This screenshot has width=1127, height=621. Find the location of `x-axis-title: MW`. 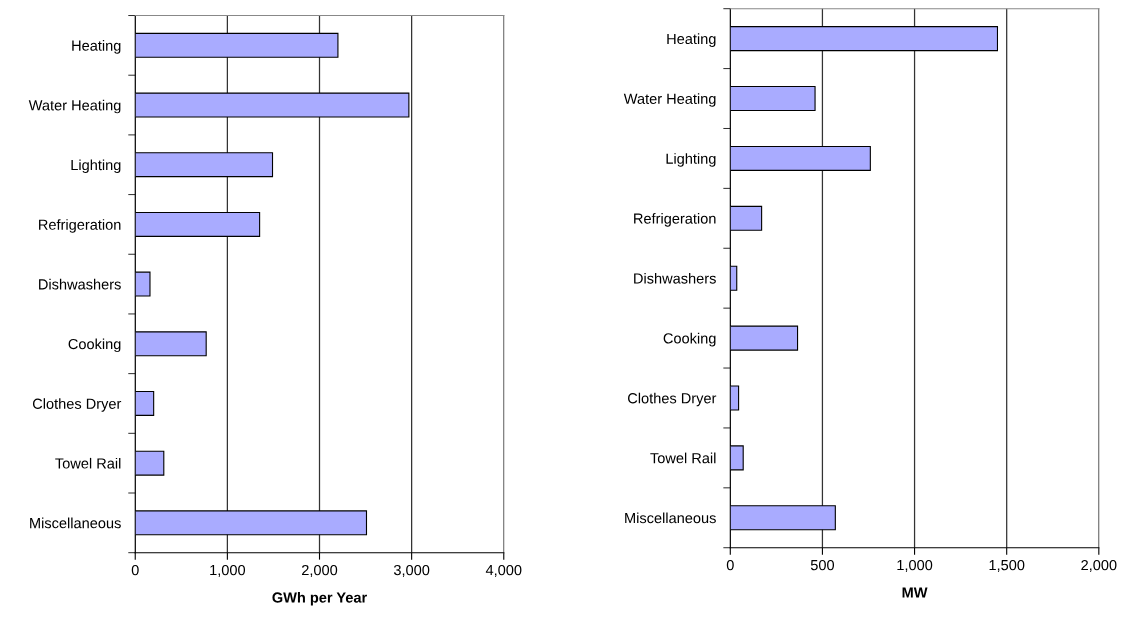

x-axis-title: MW is located at coordinates (915, 592).